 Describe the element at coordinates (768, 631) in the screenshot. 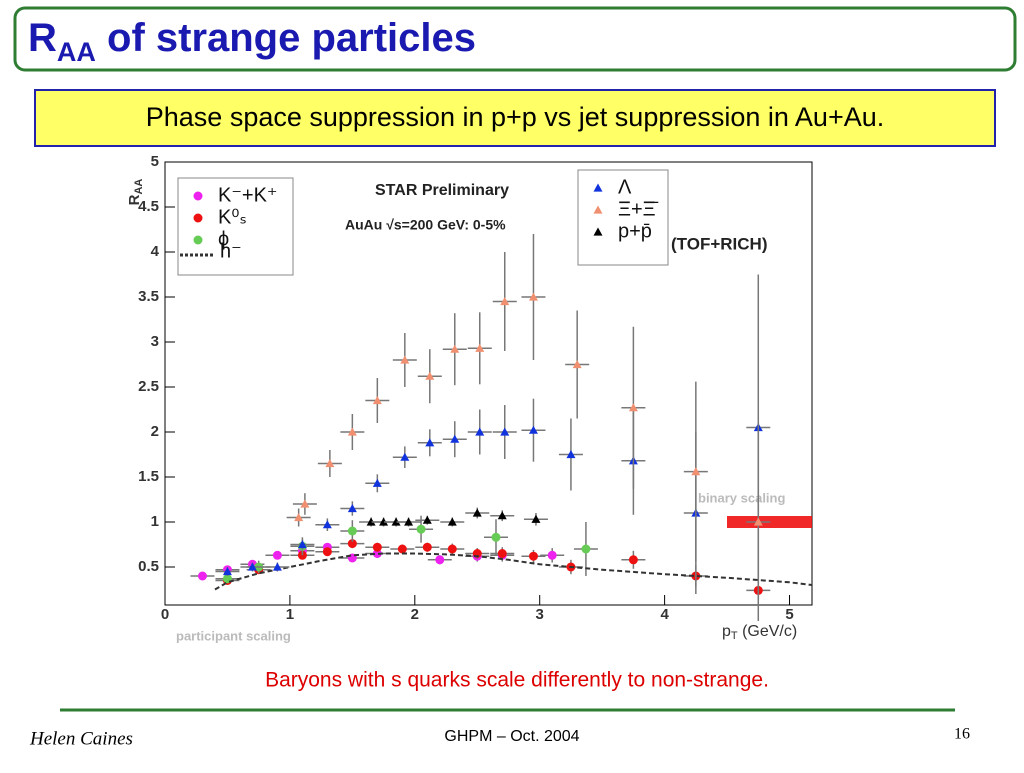

I see `x-label-rest: (GeV/c)` at that location.